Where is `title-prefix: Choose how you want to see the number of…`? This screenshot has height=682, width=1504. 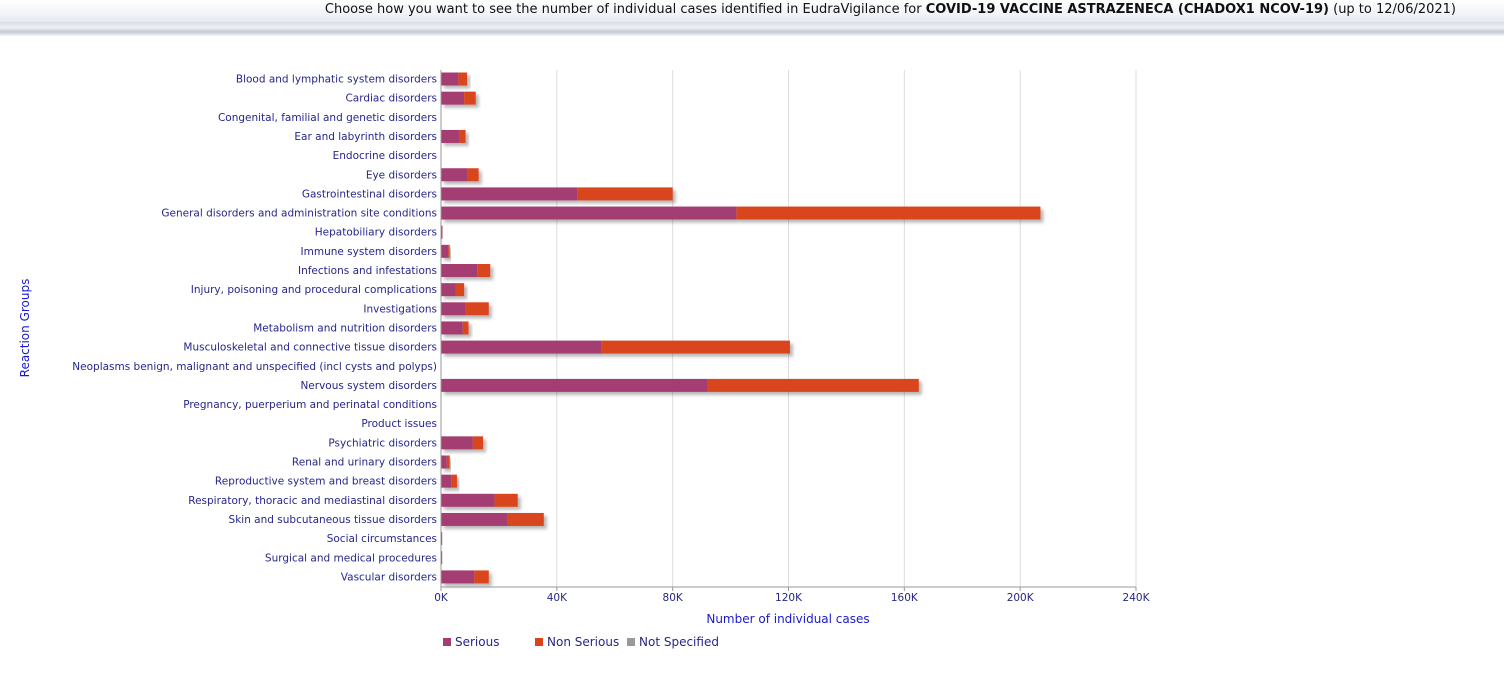
title-prefix: Choose how you want to see the number of… is located at coordinates (625, 9).